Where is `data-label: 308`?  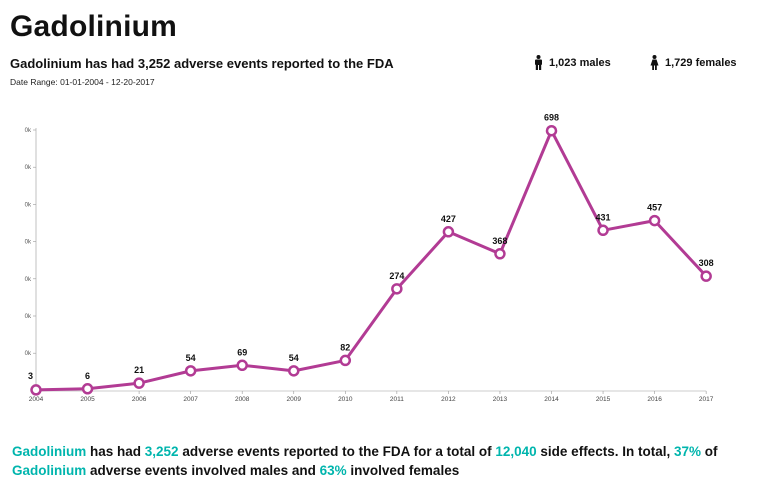 data-label: 308 is located at coordinates (706, 263).